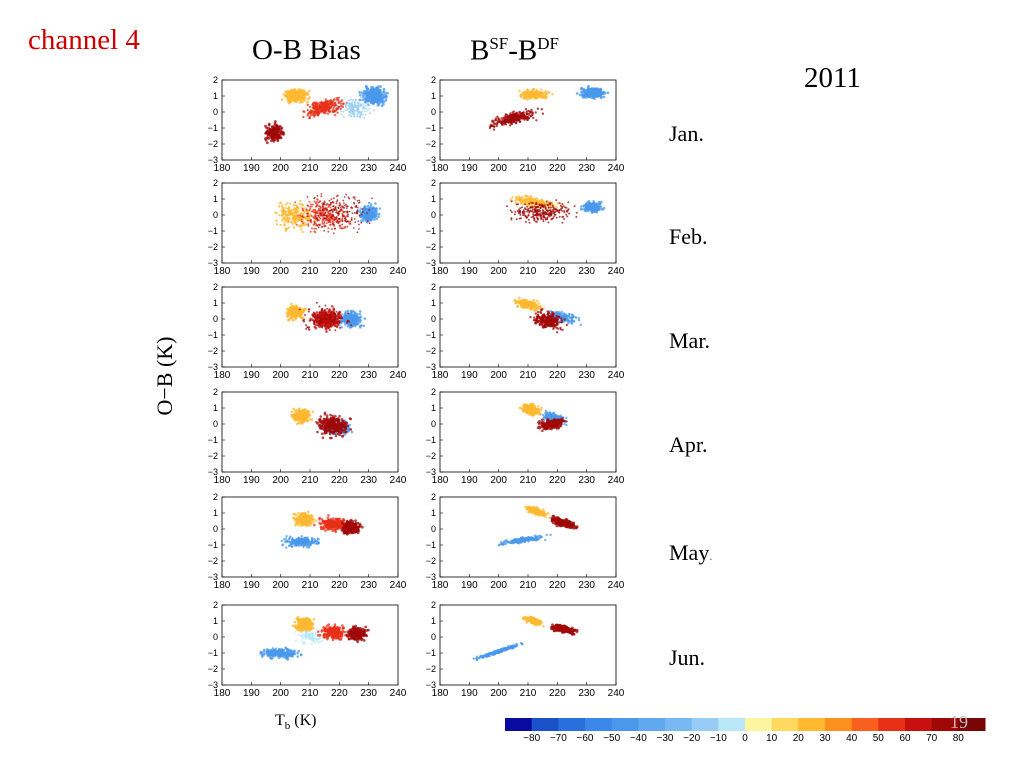 The height and width of the screenshot is (768, 1024). What do you see at coordinates (251, 168) in the screenshot?
I see `x-tick-label: 190` at bounding box center [251, 168].